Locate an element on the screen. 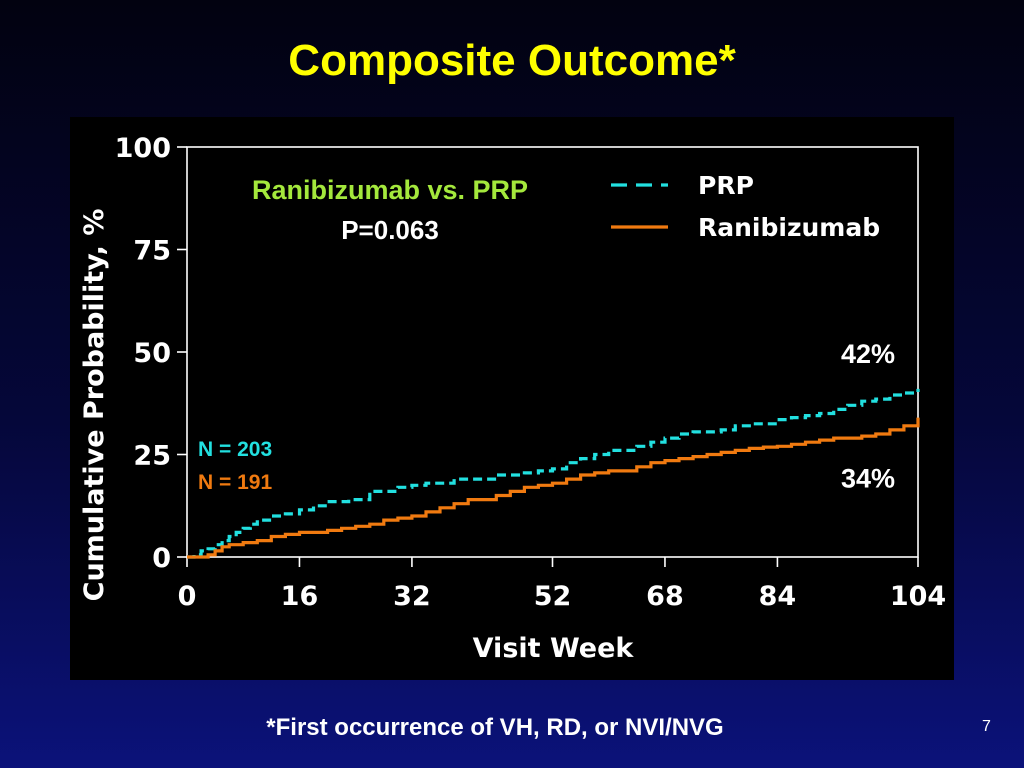 The image size is (1024, 768). x-tick-label: 0 is located at coordinates (187, 596).